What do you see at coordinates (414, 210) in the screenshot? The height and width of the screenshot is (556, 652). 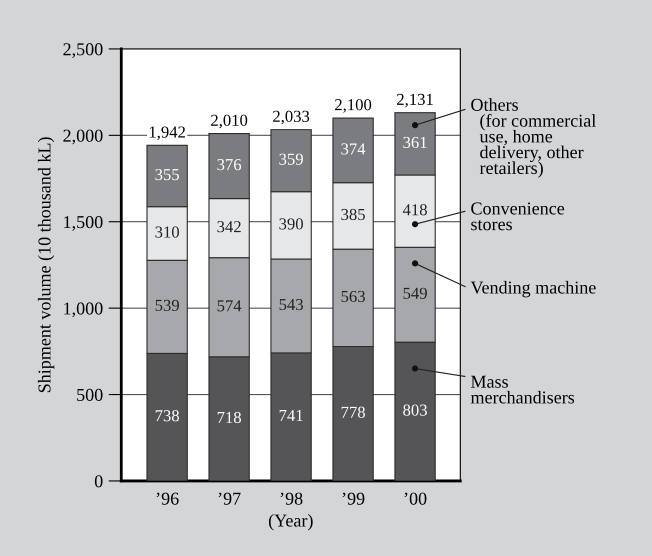 I see `data-label: 418` at bounding box center [414, 210].